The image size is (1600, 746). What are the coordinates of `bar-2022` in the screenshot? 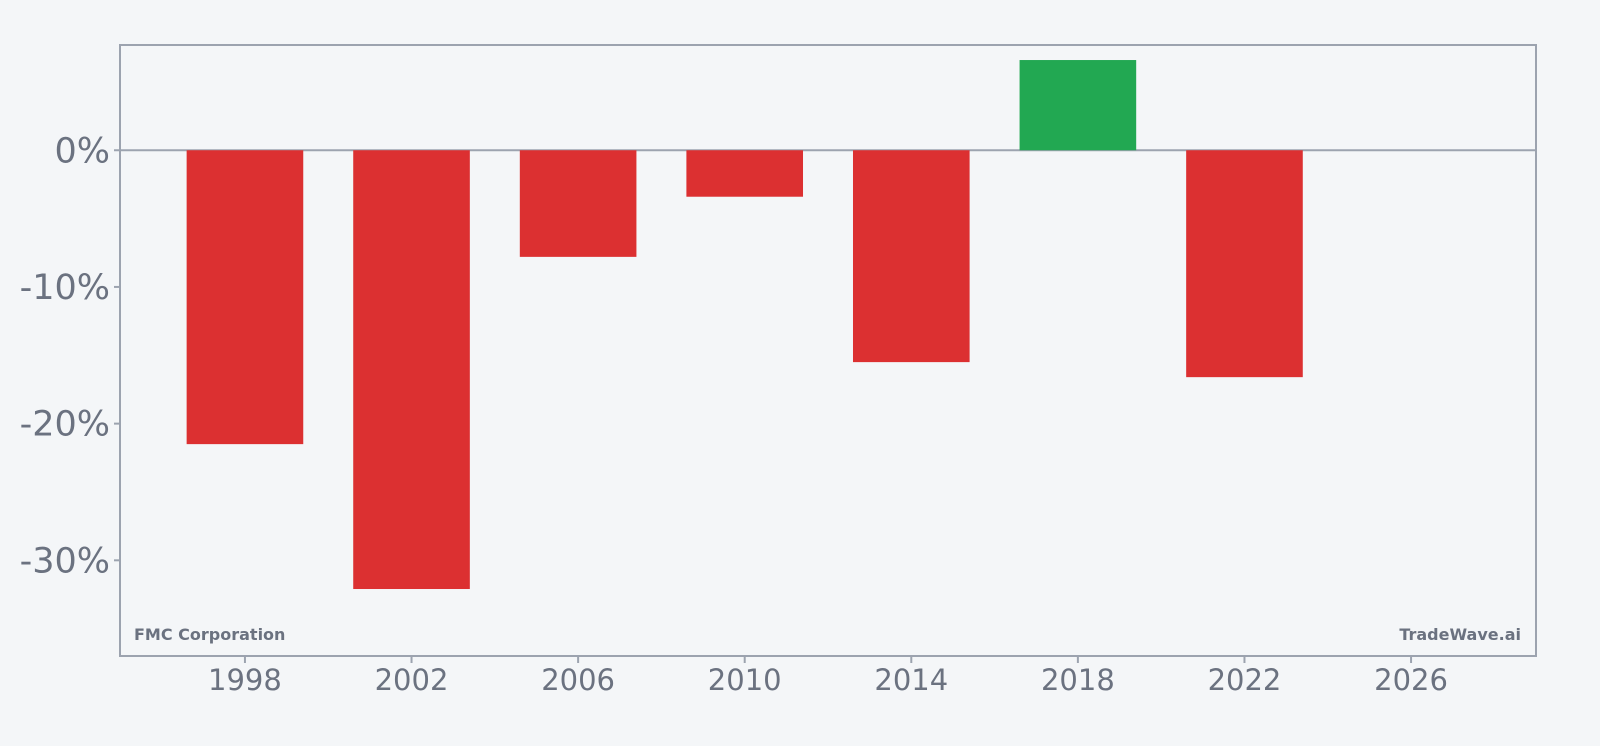 It's located at (1244, 264).